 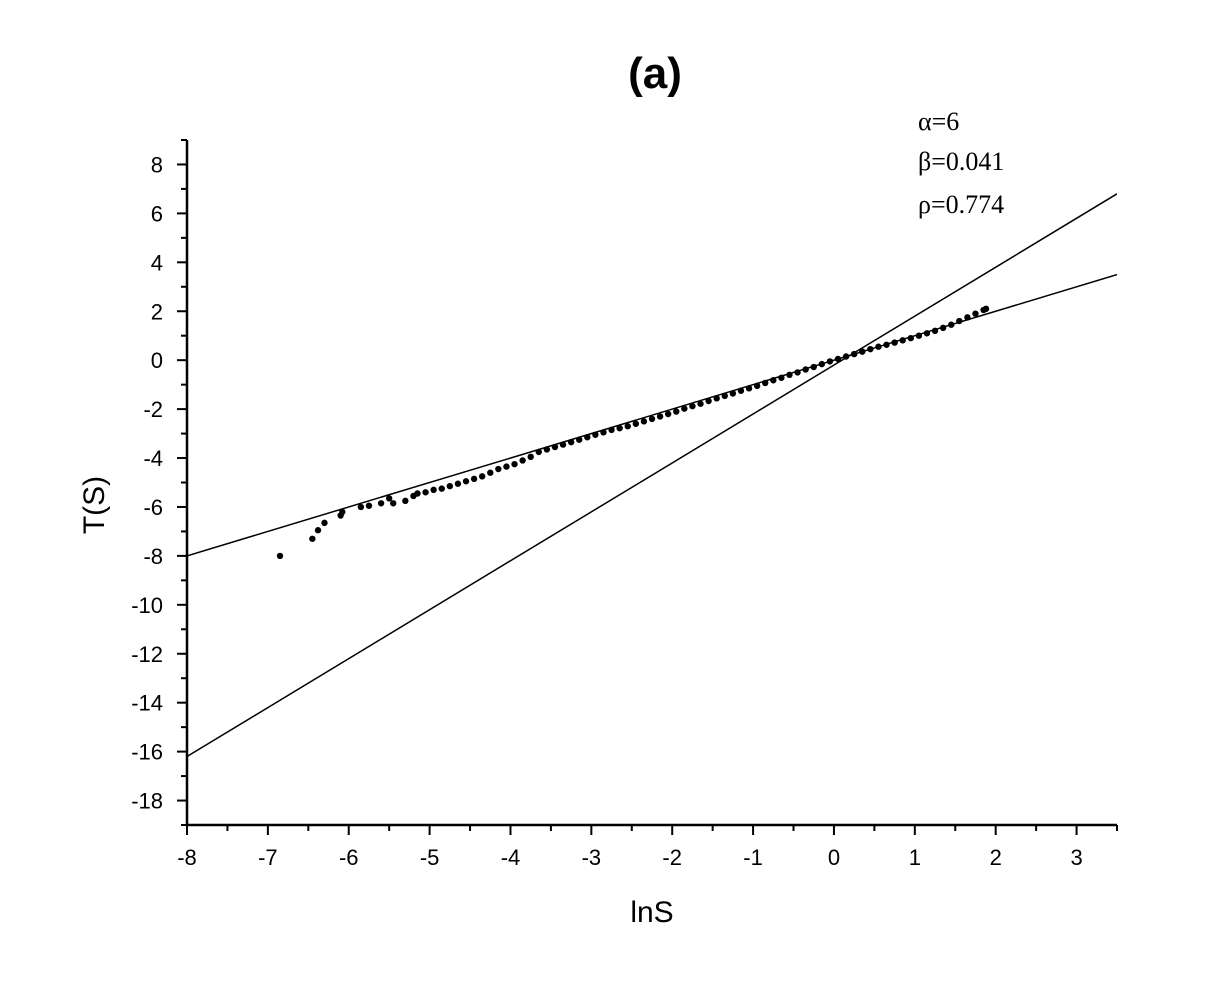 I want to click on y-axis-label: T(S), so click(x=94, y=505).